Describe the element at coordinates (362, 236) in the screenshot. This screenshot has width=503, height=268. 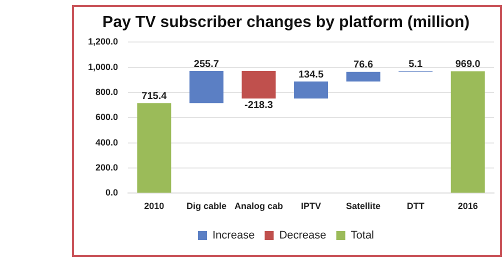
I see `legend-label: Total` at that location.